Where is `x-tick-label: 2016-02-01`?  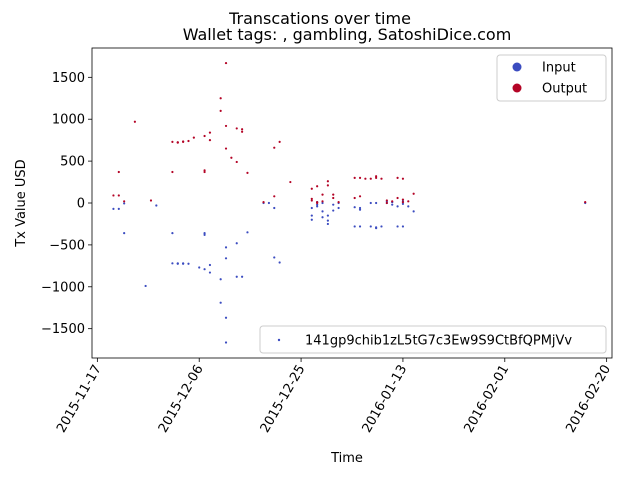 x-tick-label: 2016-02-01 is located at coordinates (486, 399).